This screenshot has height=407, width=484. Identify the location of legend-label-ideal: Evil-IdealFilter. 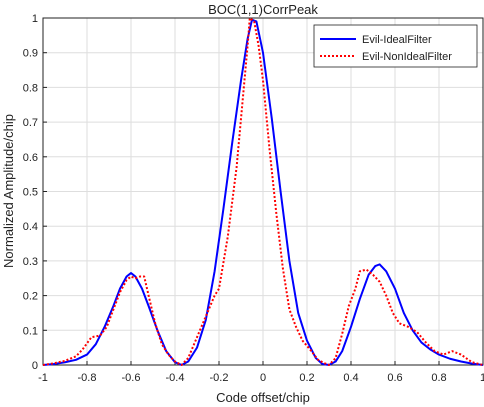
(397, 40).